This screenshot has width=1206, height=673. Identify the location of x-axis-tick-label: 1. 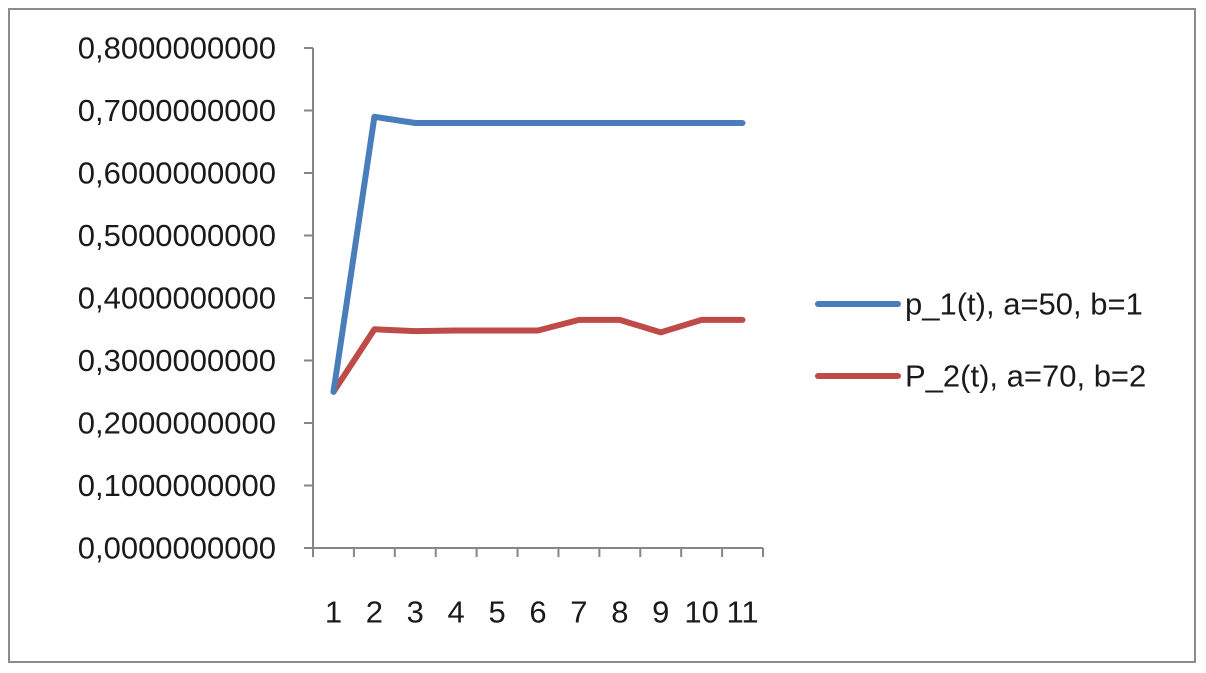
(333, 612).